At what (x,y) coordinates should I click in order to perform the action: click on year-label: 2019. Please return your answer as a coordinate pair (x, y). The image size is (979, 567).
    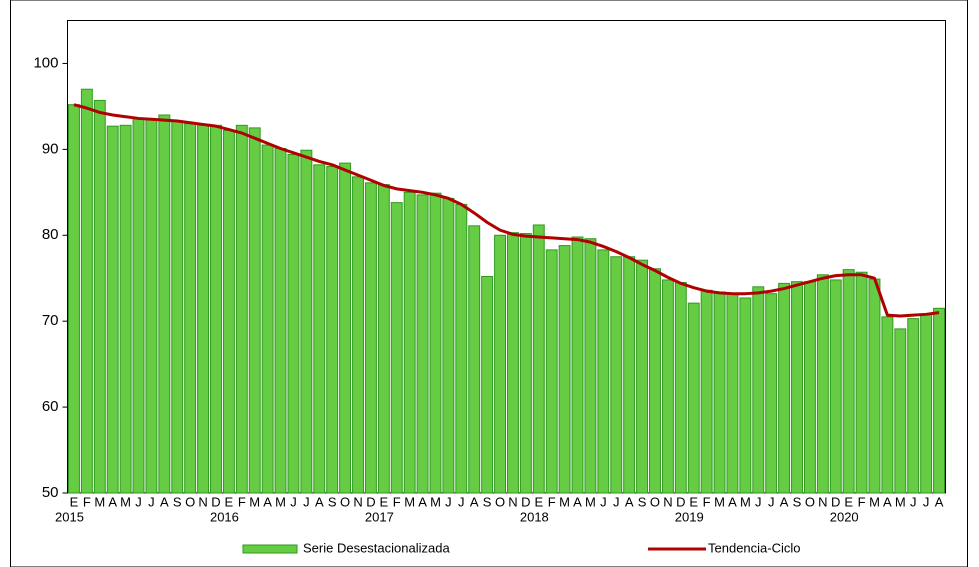
    Looking at the image, I should click on (689, 516).